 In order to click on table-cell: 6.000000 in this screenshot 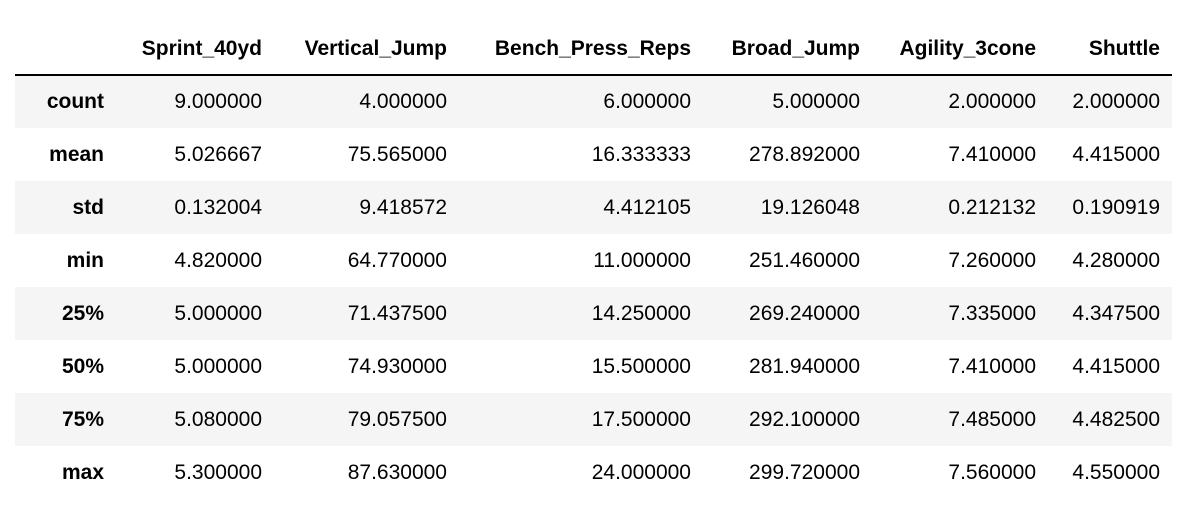, I will do `click(647, 101)`.